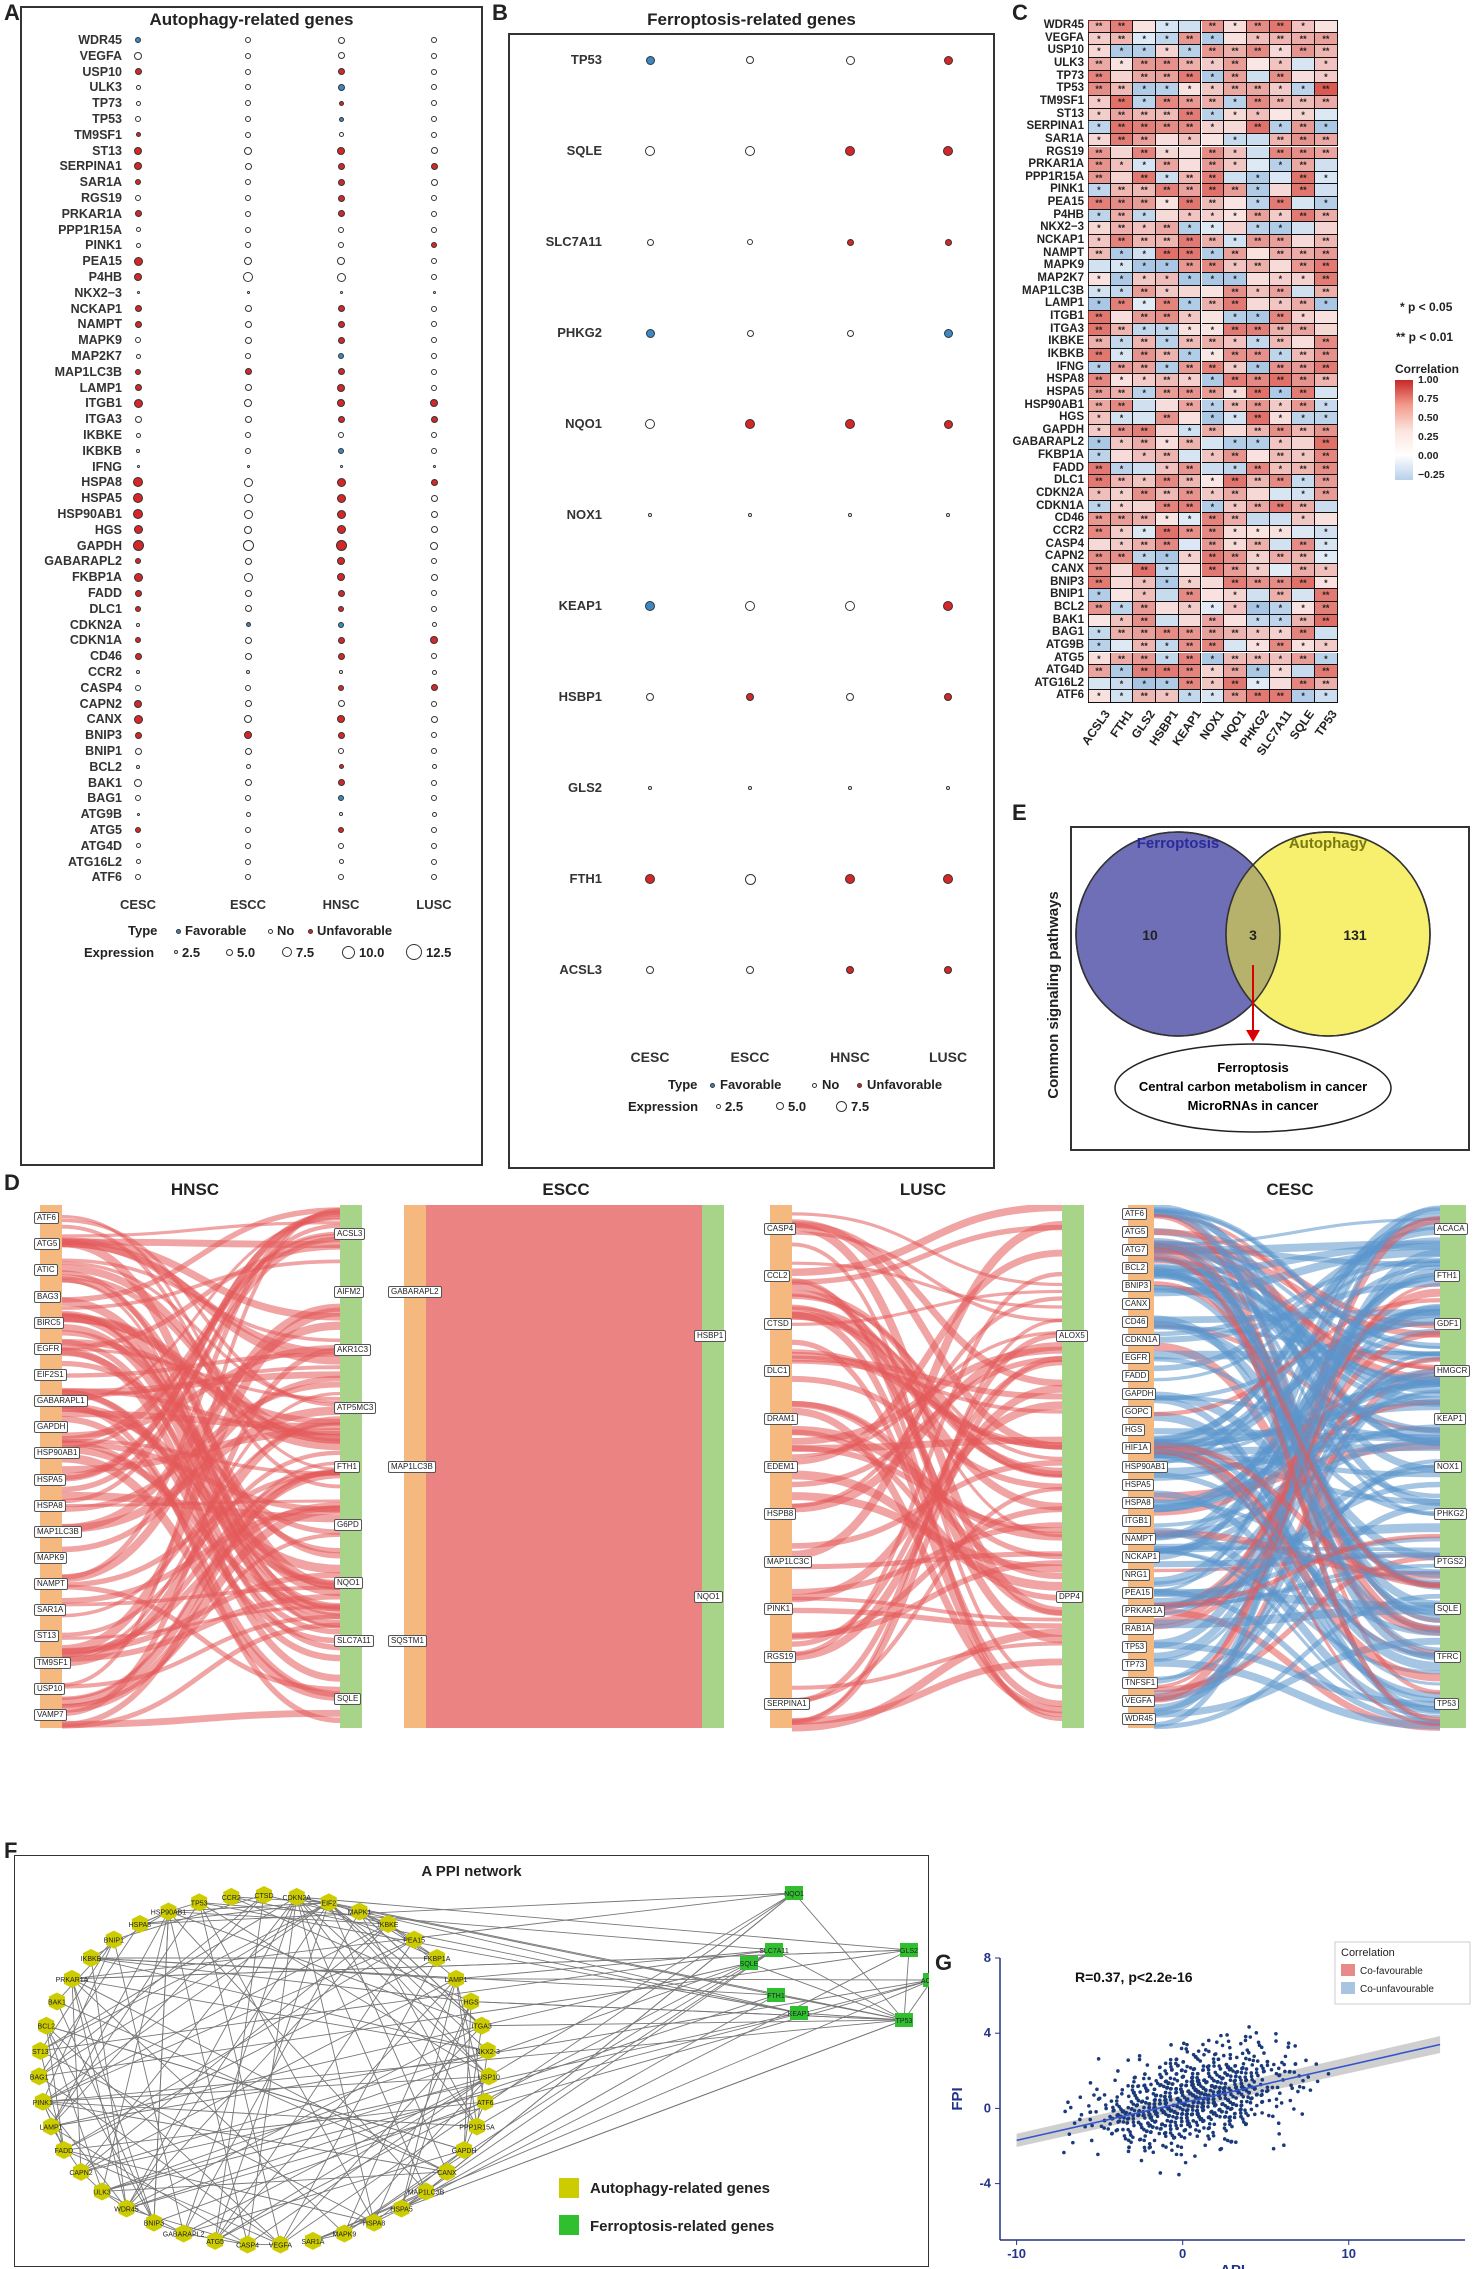 This screenshot has width=1475, height=2269. Describe the element at coordinates (1428, 399) in the screenshot. I see `colorbar-tick: 0.75` at that location.